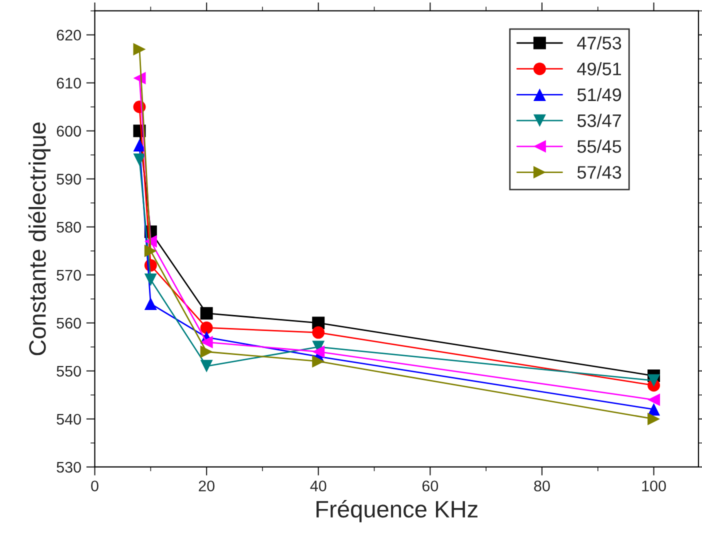 The width and height of the screenshot is (702, 543). I want to click on y-tick-label: 540, so click(68, 419).